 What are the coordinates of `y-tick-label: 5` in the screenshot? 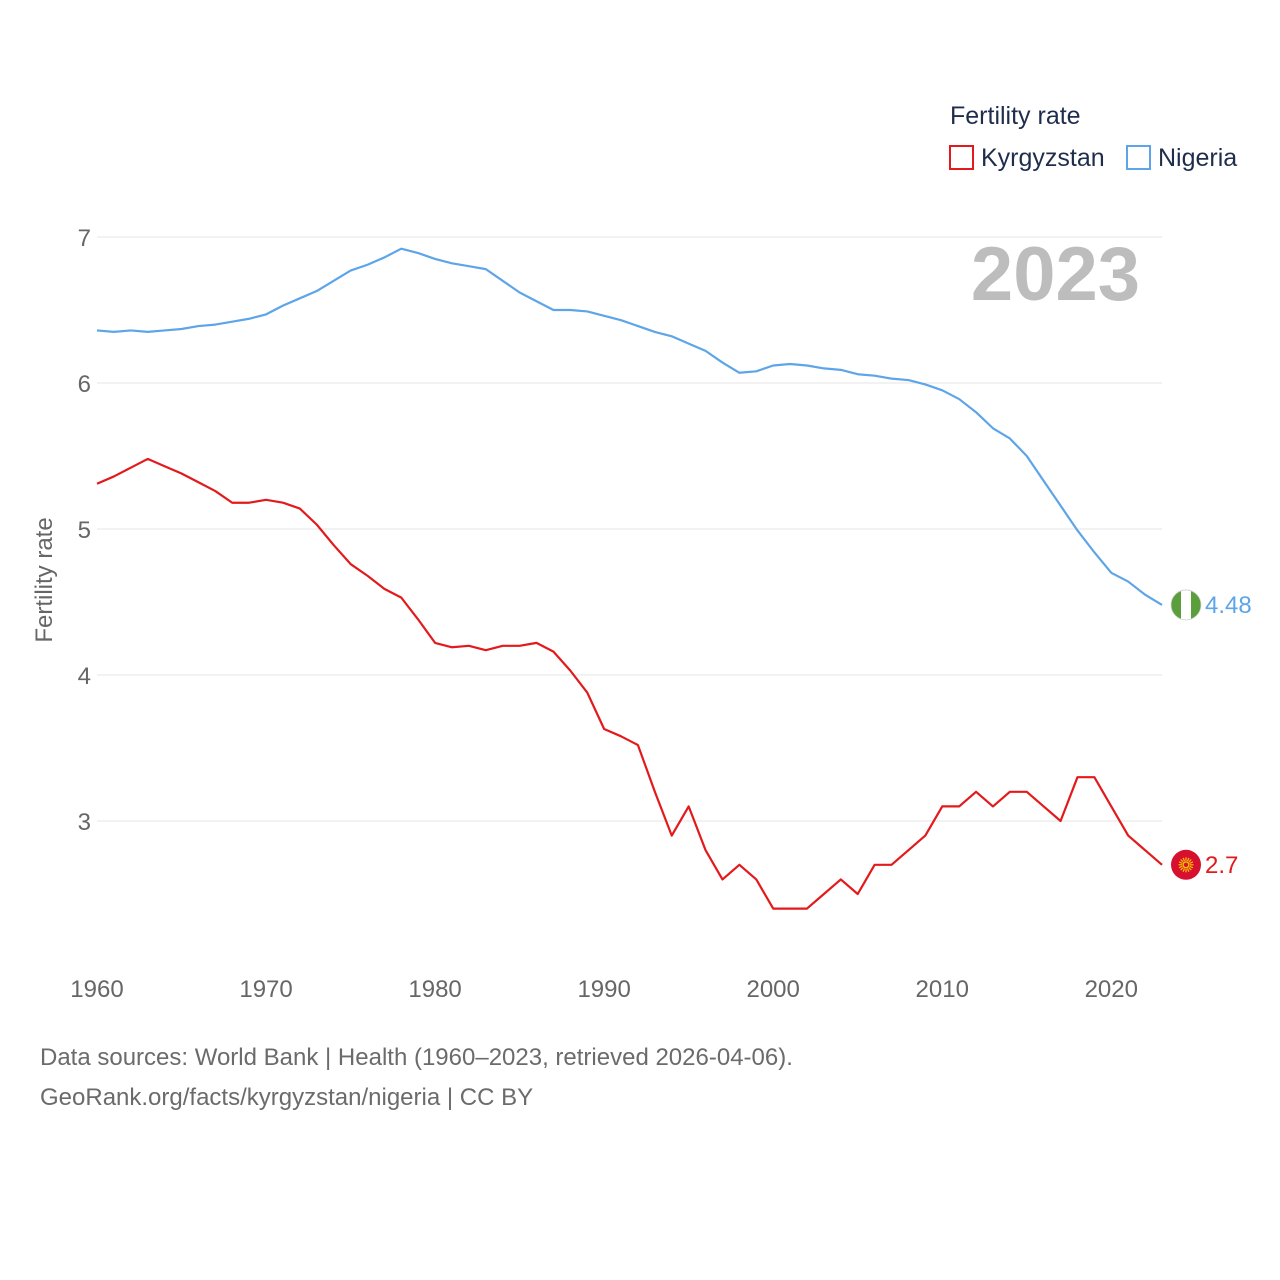 It's located at (84, 530).